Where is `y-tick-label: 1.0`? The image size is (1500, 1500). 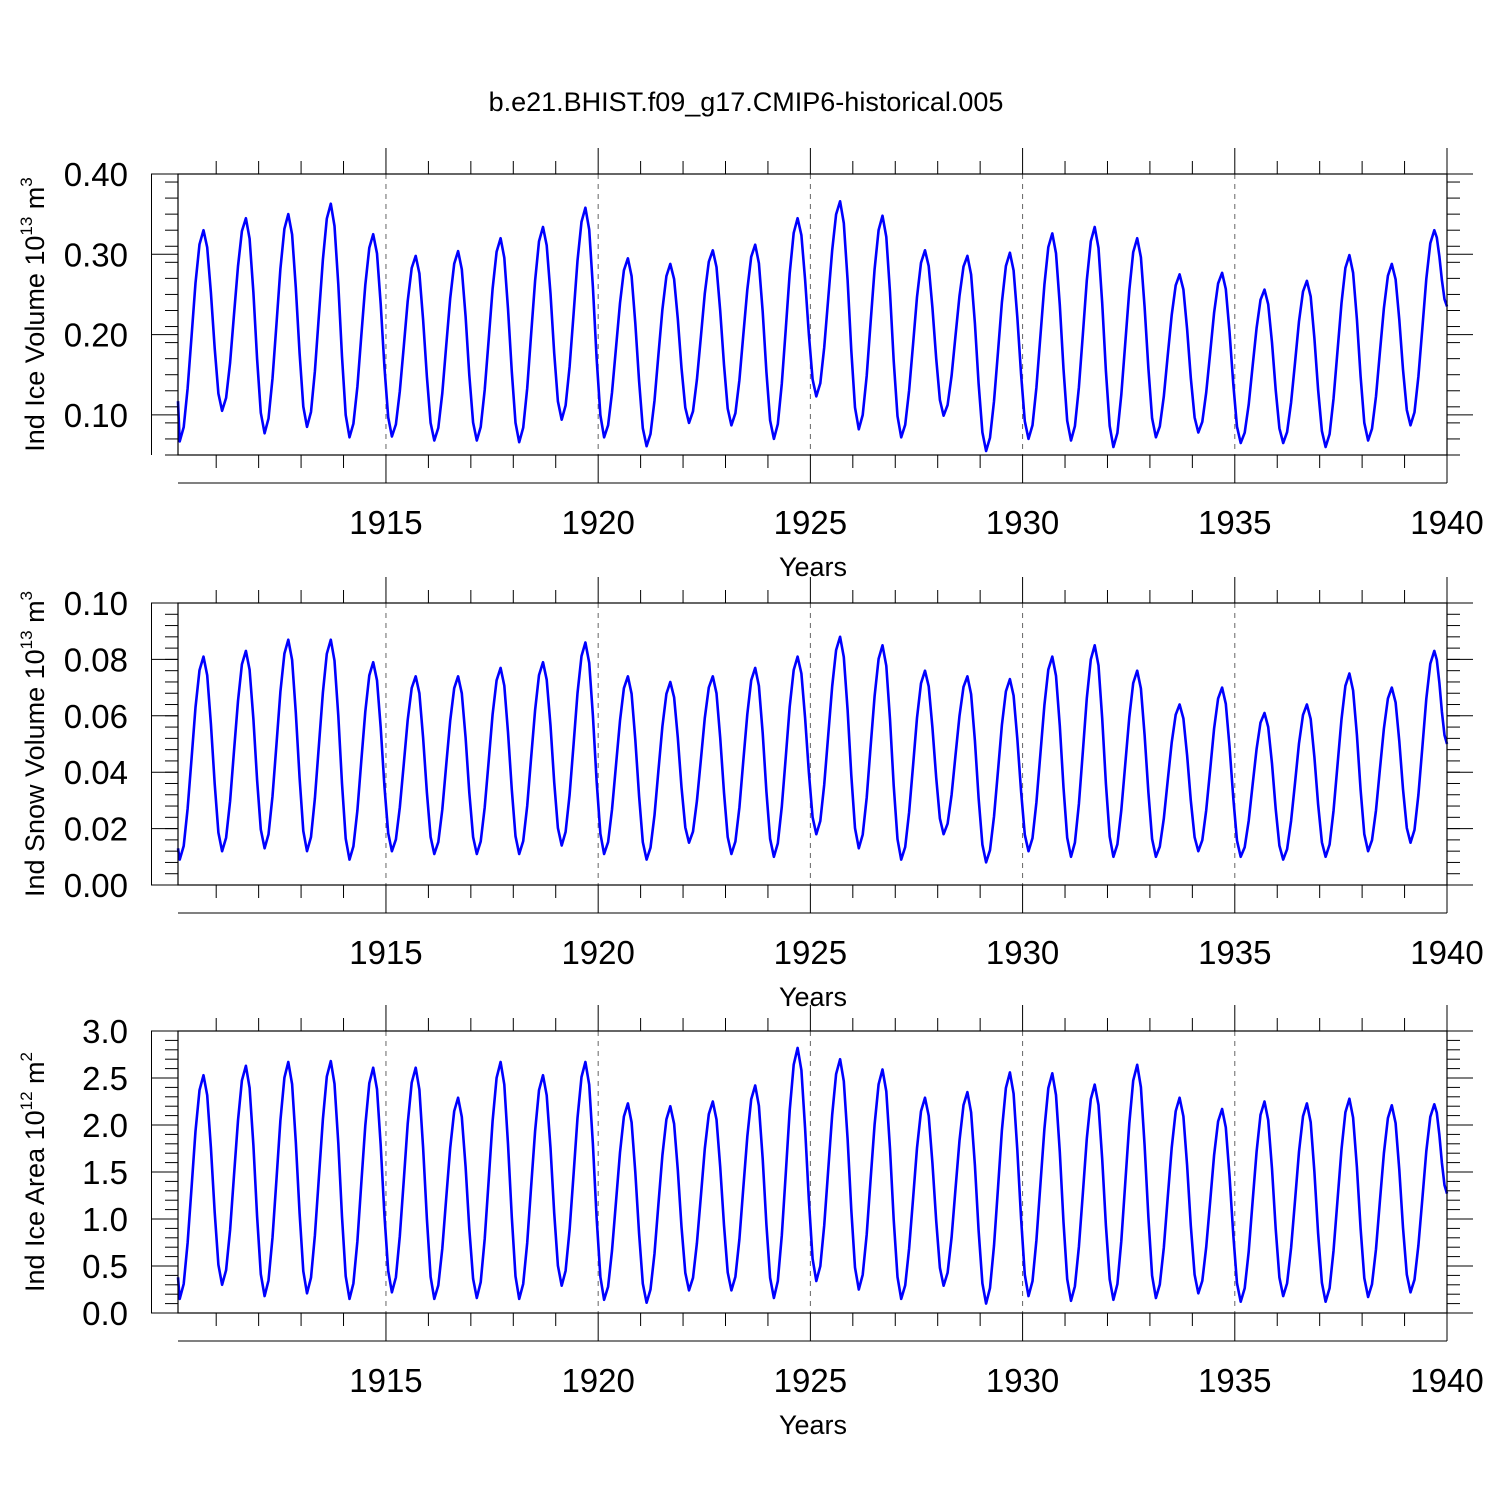
y-tick-label: 1.0 is located at coordinates (105, 1219).